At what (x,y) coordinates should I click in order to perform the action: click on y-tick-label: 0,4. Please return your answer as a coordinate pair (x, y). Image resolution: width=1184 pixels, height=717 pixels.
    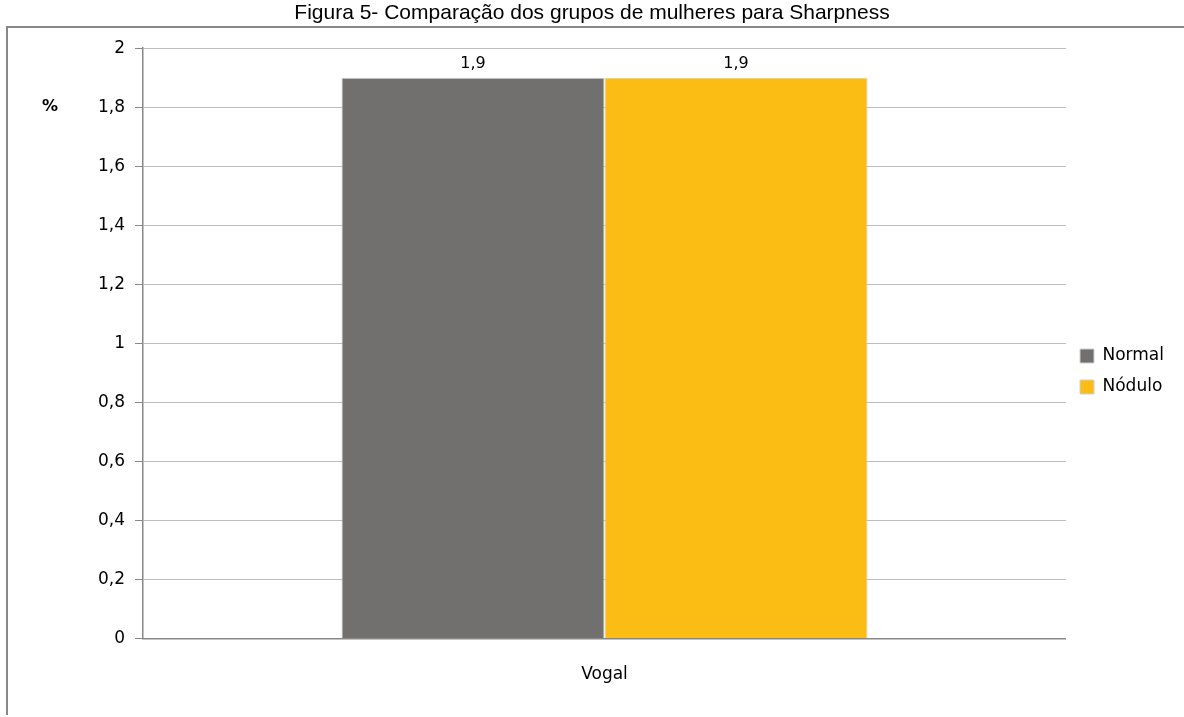
    Looking at the image, I should click on (111, 518).